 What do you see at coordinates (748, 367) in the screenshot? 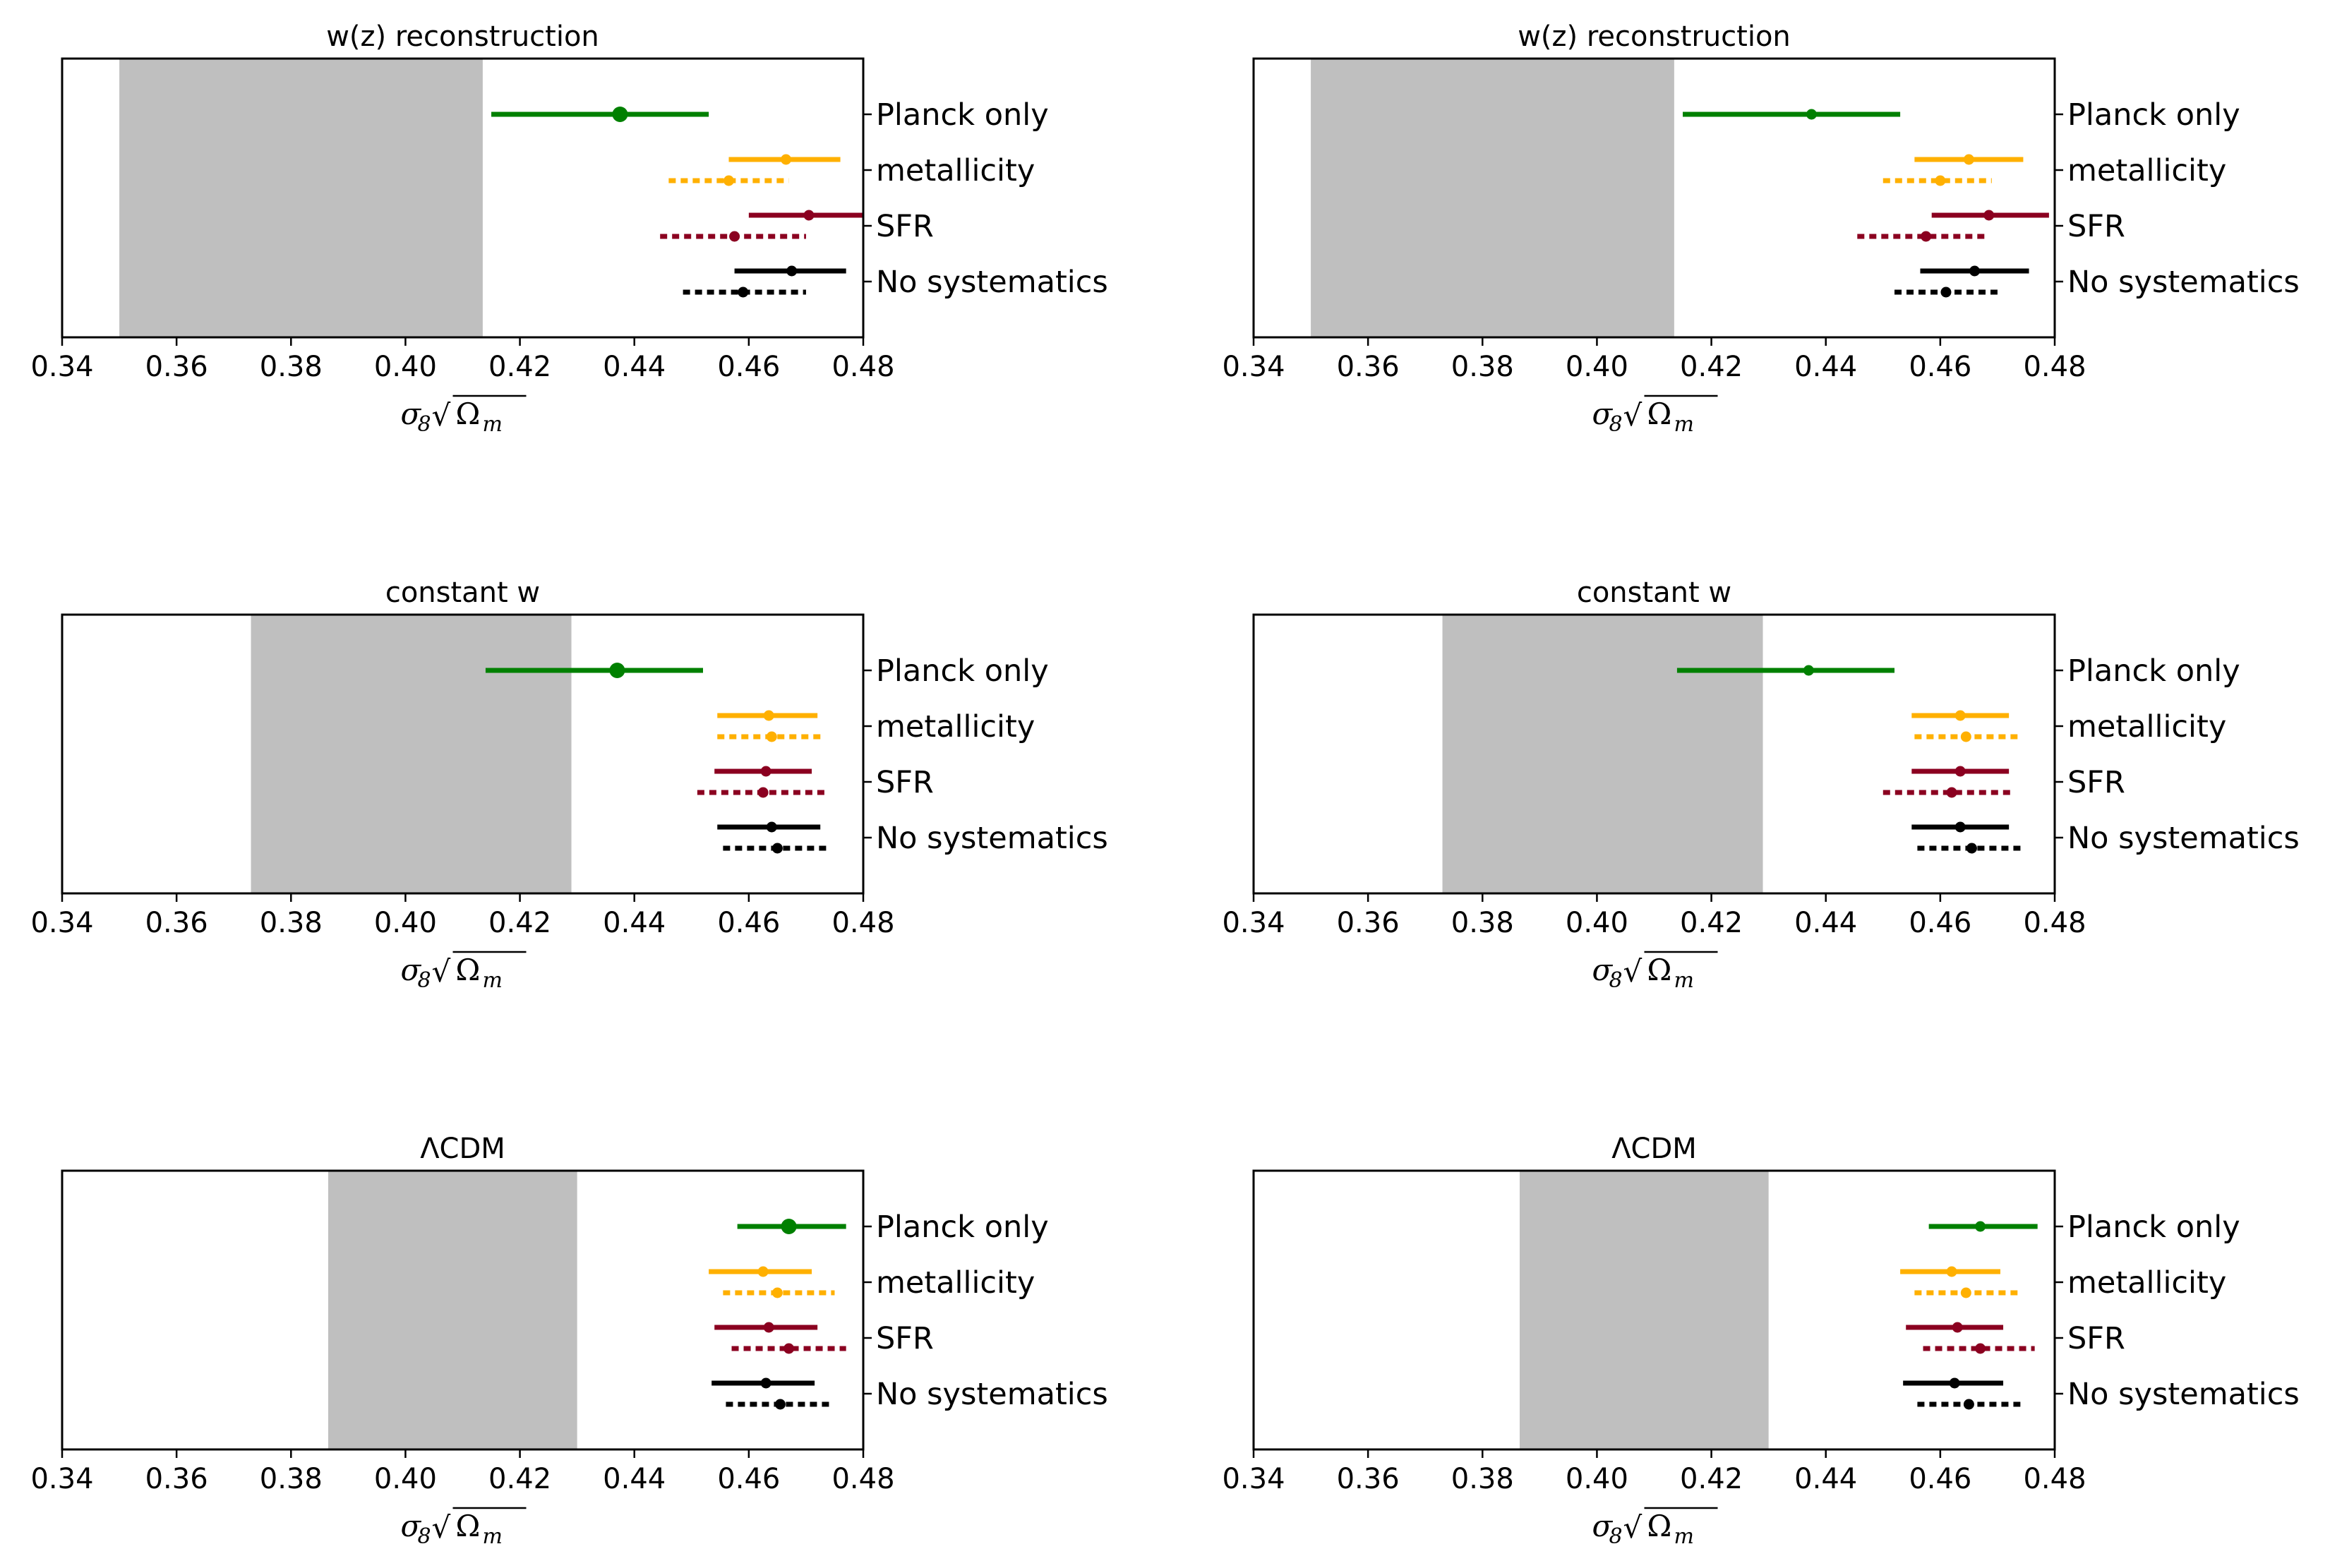
I see `x-tick-label: 0.46` at bounding box center [748, 367].